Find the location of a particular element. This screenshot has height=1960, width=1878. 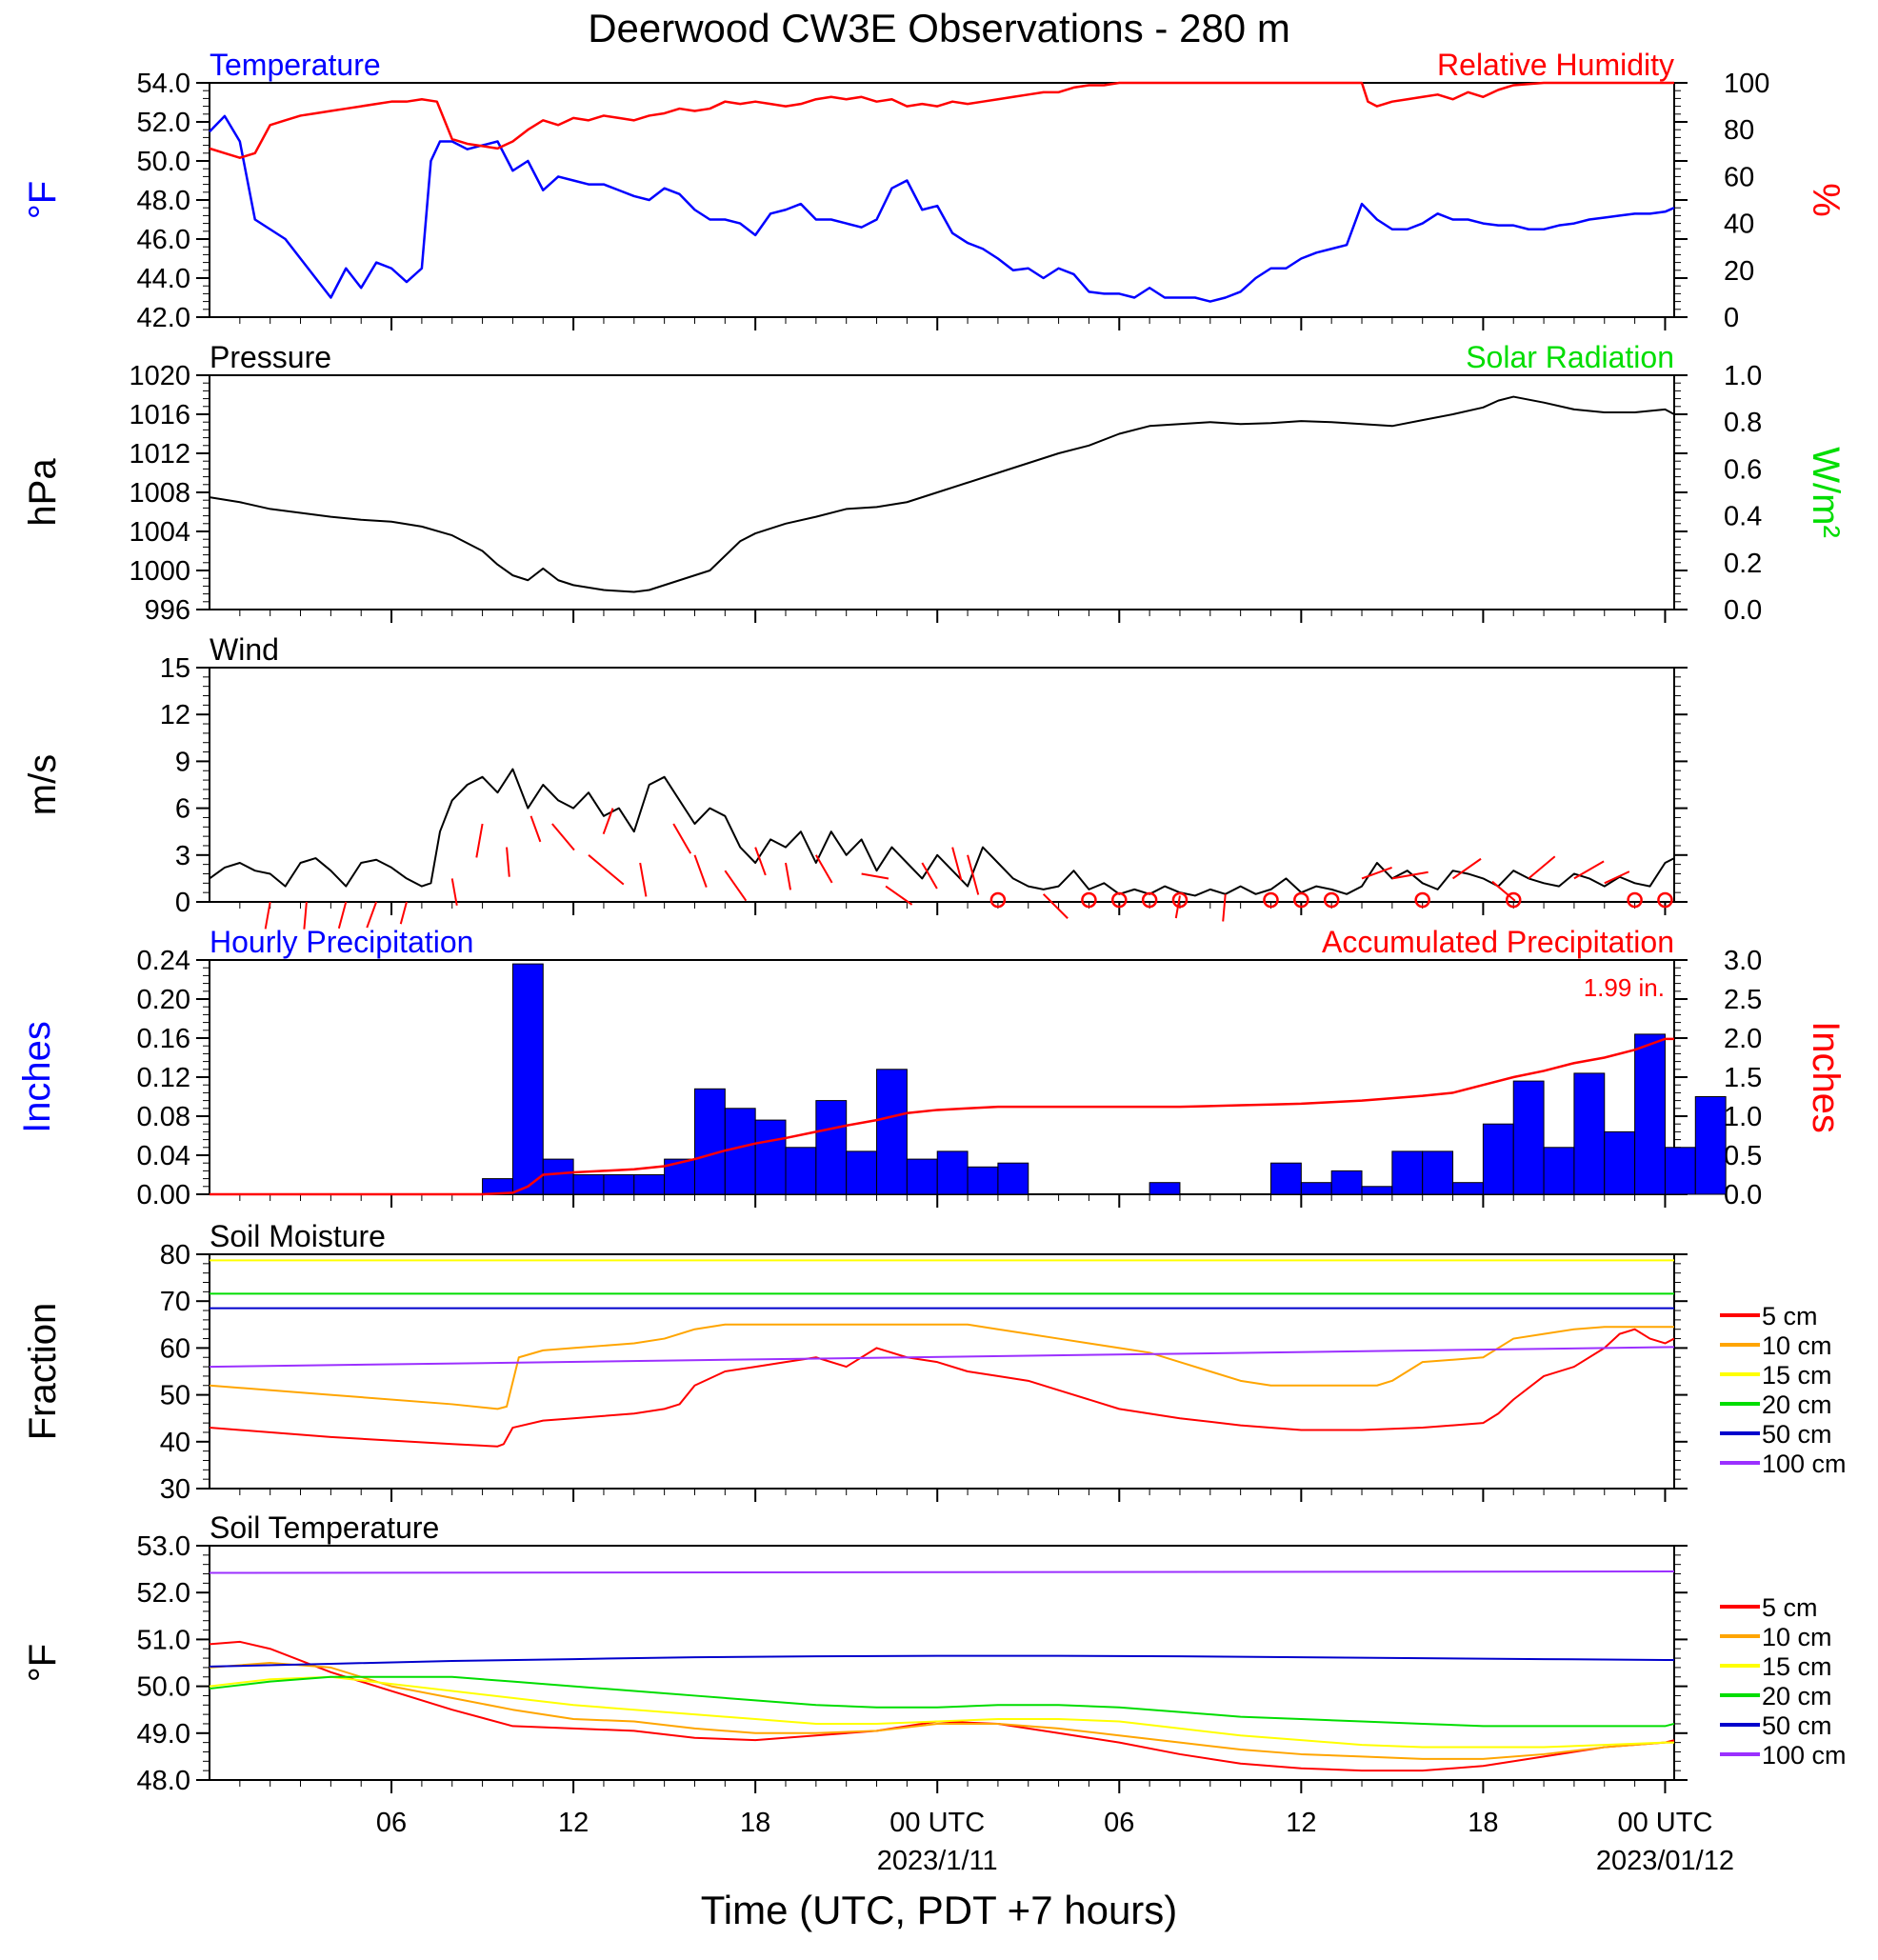

y-tick-label-left: 50 is located at coordinates (175, 1396).